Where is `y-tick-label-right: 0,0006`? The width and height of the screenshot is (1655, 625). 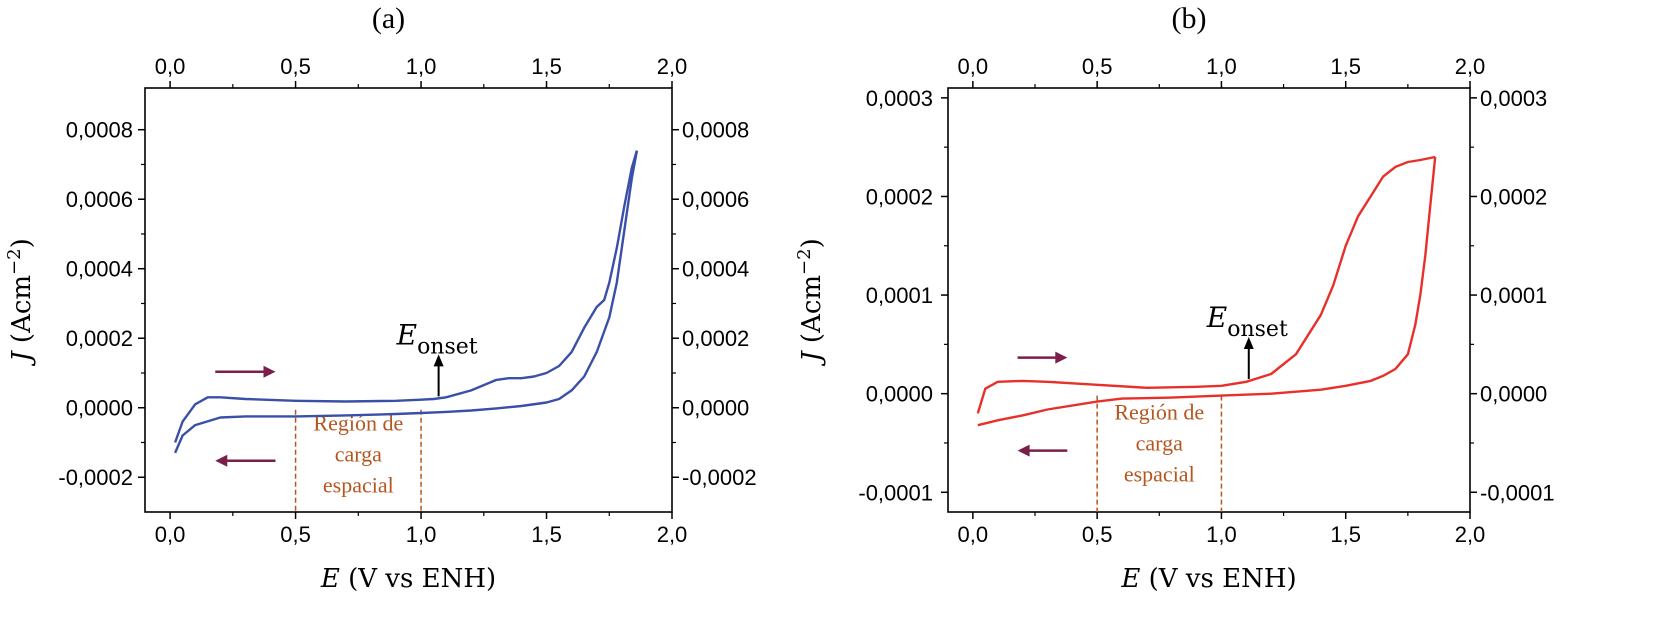
y-tick-label-right: 0,0006 is located at coordinates (715, 199).